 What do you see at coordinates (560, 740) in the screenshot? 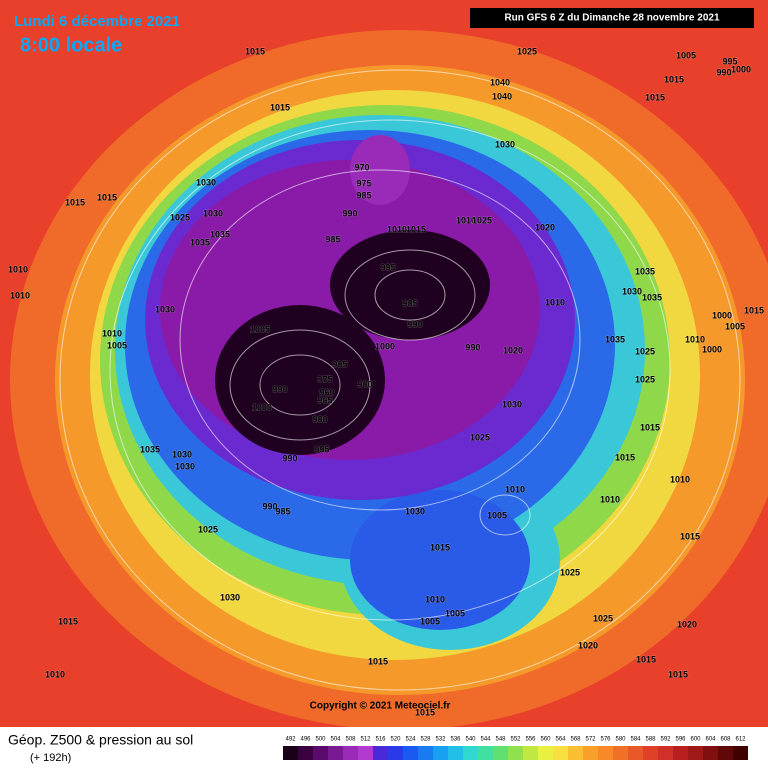
I see `legend-label: 564` at bounding box center [560, 740].